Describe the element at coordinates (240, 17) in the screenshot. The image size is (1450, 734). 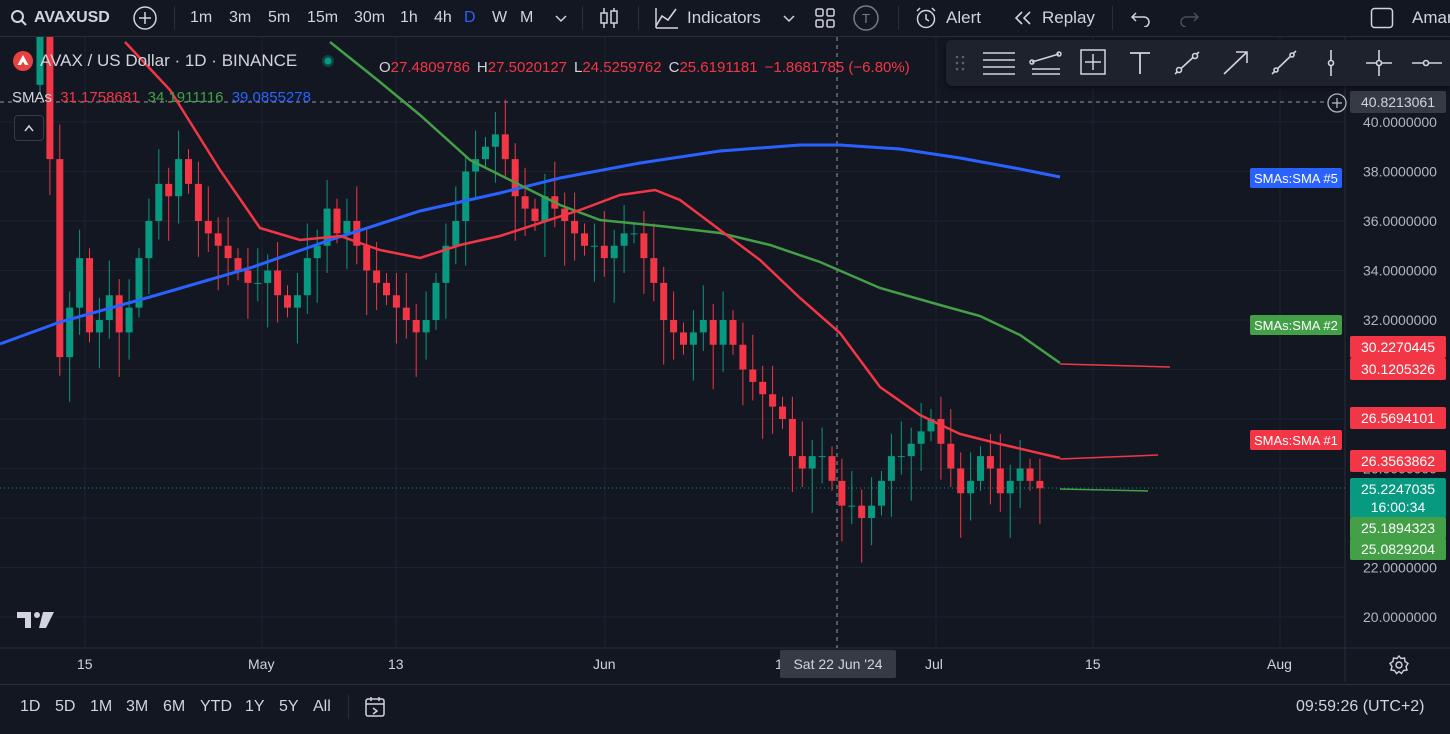
I see `timeframe-3m: 3m` at that location.